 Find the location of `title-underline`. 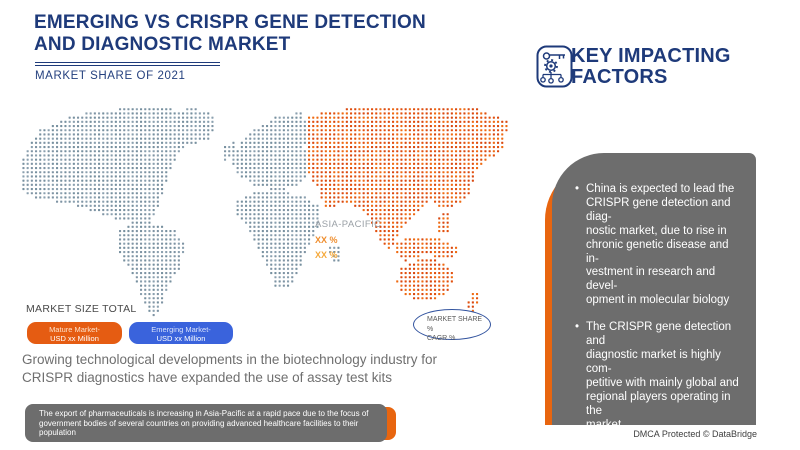

title-underline is located at coordinates (127, 64).